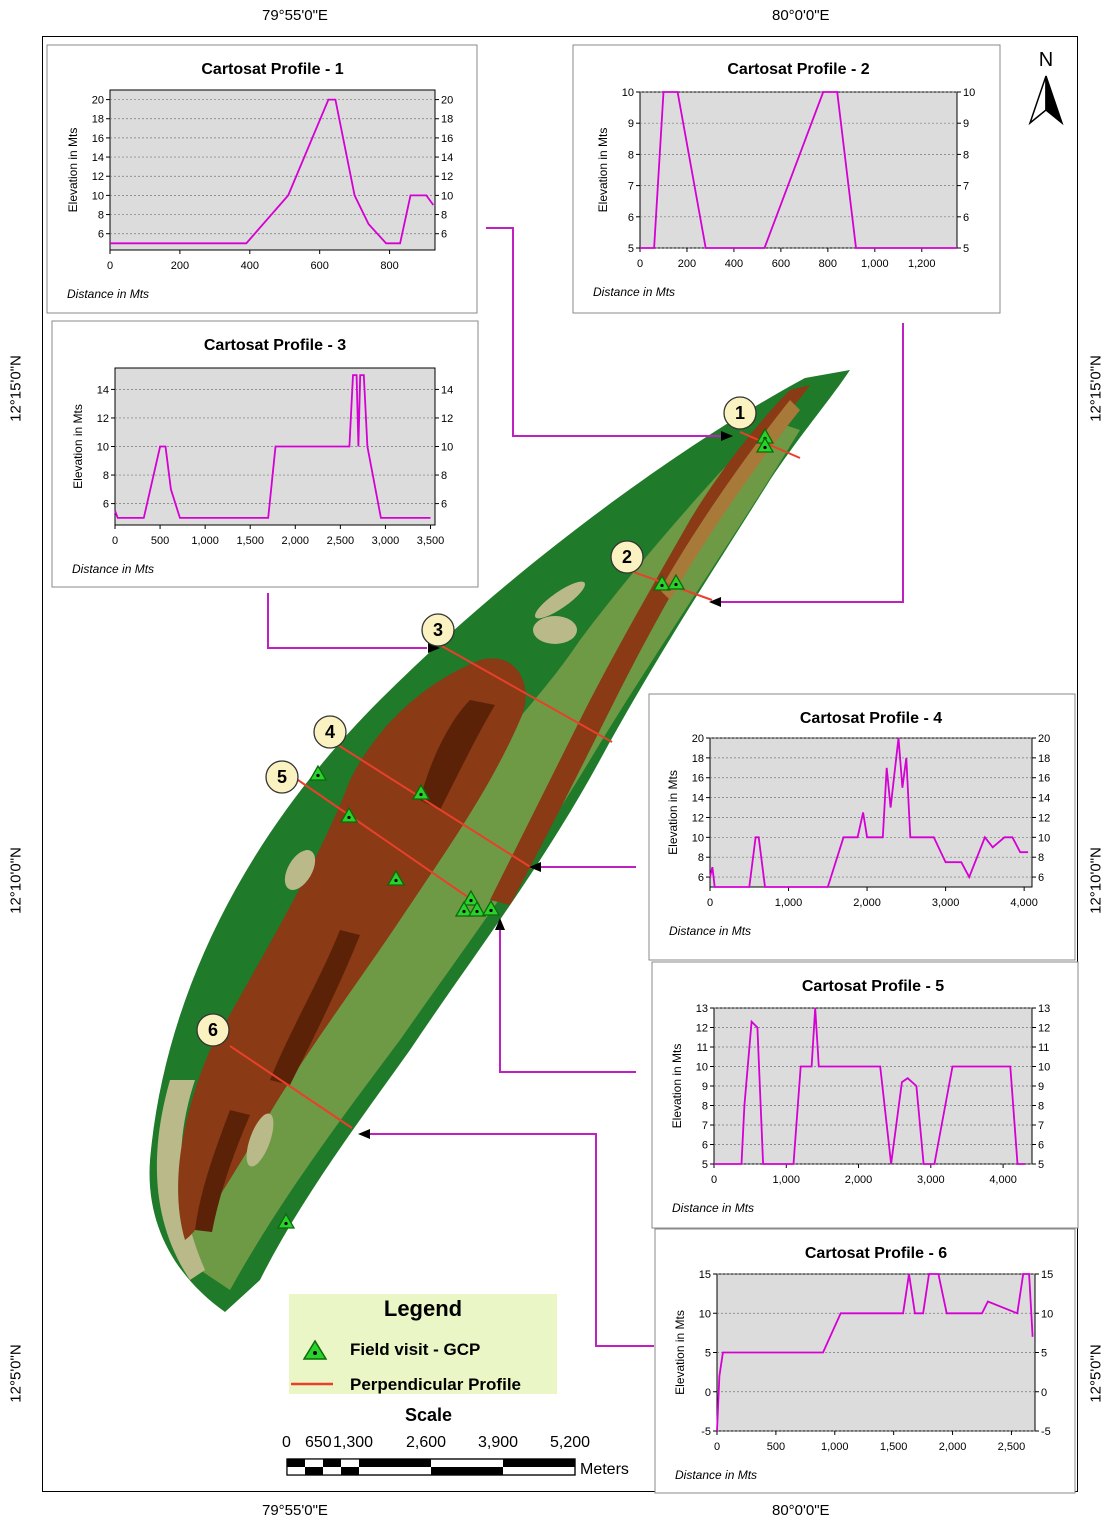 The width and height of the screenshot is (1109, 1526). What do you see at coordinates (650, 645) in the screenshot?
I see `zone-brown-ridge` at bounding box center [650, 645].